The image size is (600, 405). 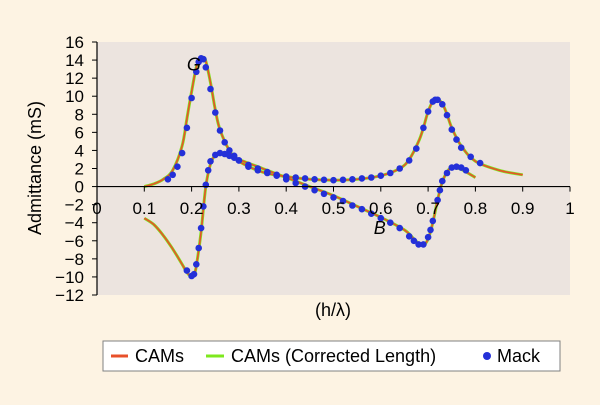 I want to click on x-tick-label: 0.2, so click(x=192, y=208).